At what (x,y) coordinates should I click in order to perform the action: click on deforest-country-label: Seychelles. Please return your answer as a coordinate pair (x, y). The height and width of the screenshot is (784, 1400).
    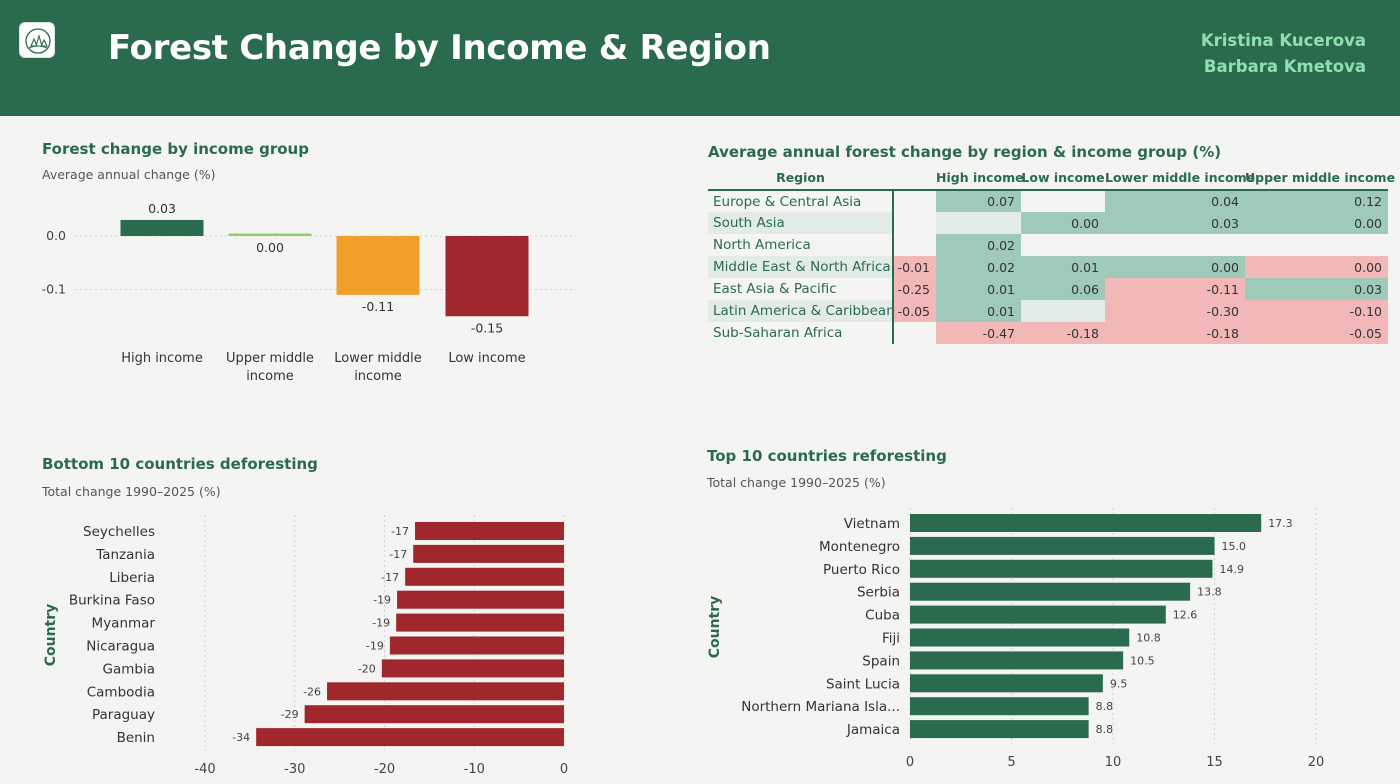
    Looking at the image, I should click on (119, 532).